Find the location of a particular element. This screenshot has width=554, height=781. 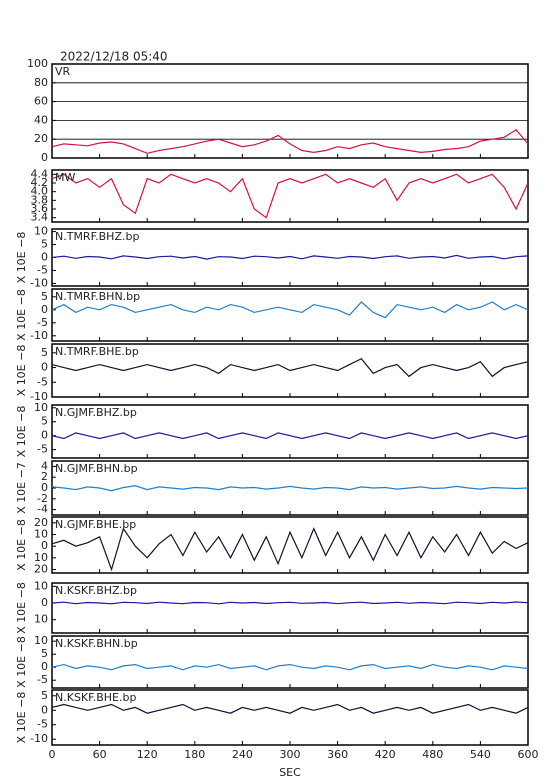

x-tick-label: 600 is located at coordinates (528, 754).